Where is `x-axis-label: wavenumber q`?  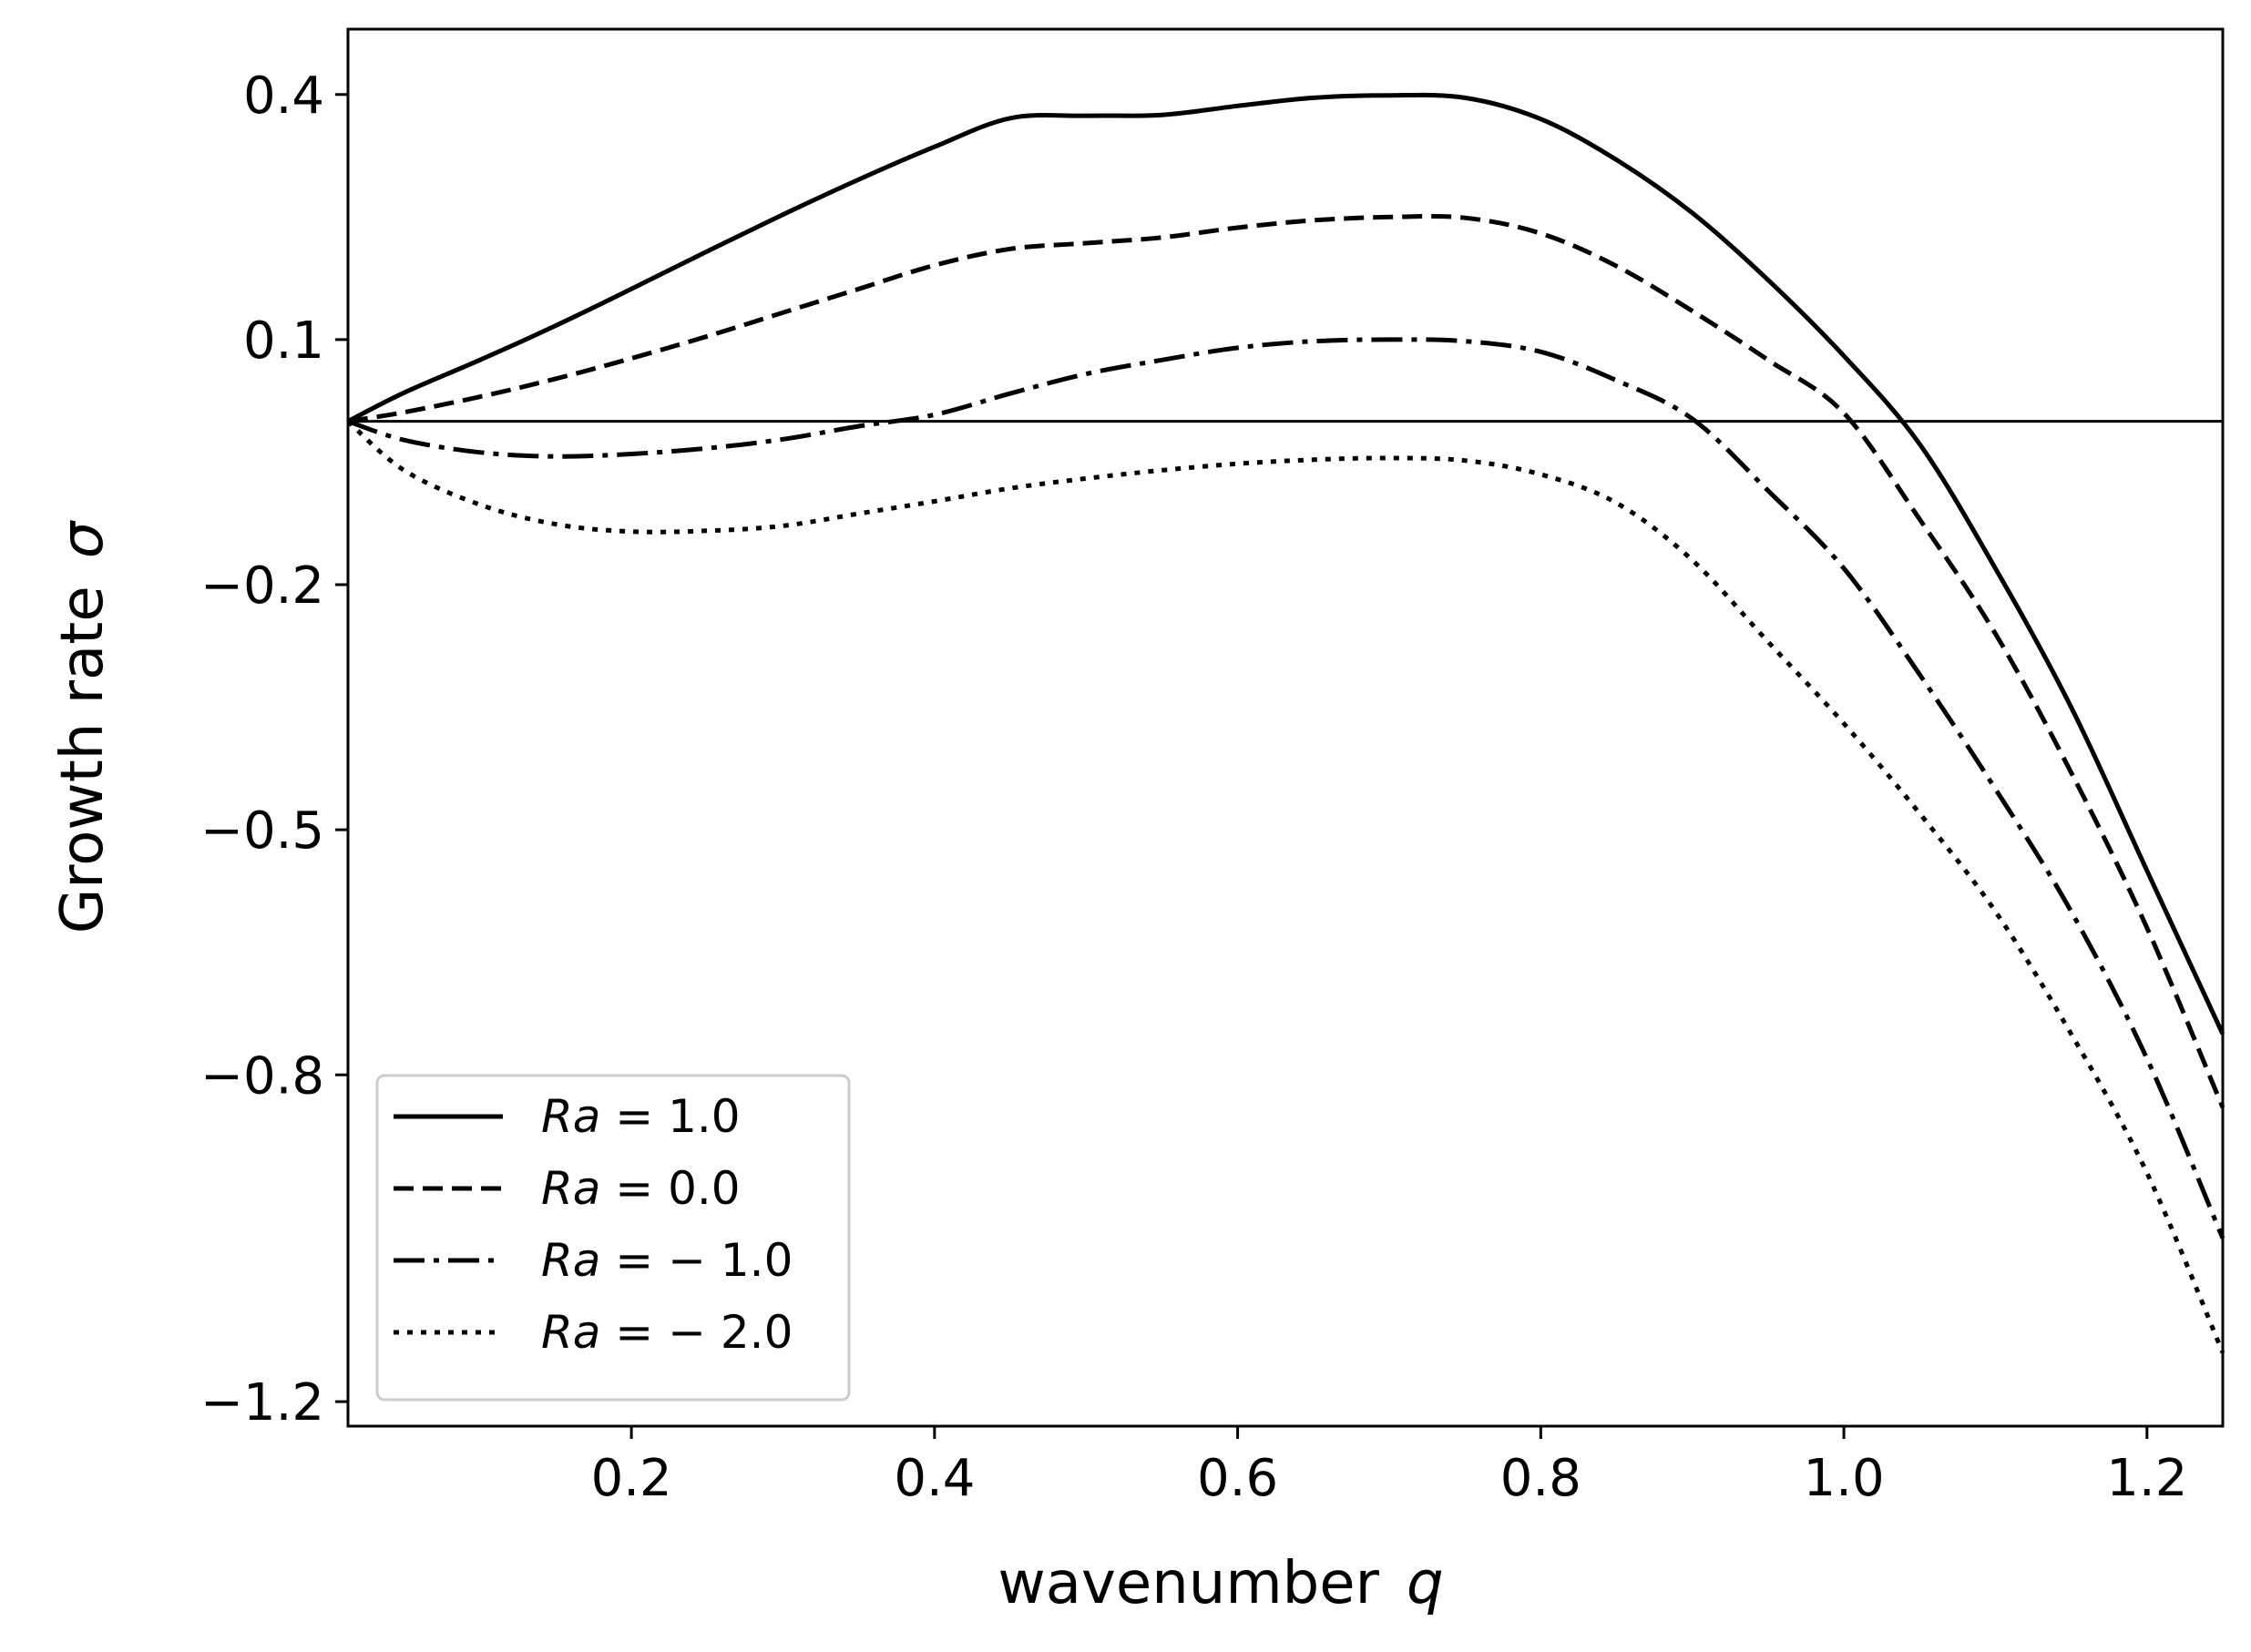
x-axis-label: wavenumber q is located at coordinates (1220, 1583).